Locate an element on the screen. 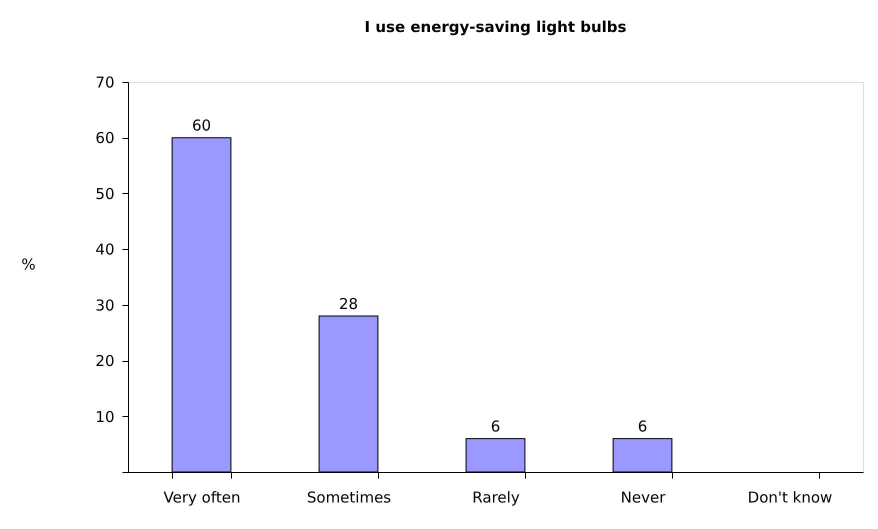 The image size is (878, 529). y-tick-label: 30 is located at coordinates (104, 305).